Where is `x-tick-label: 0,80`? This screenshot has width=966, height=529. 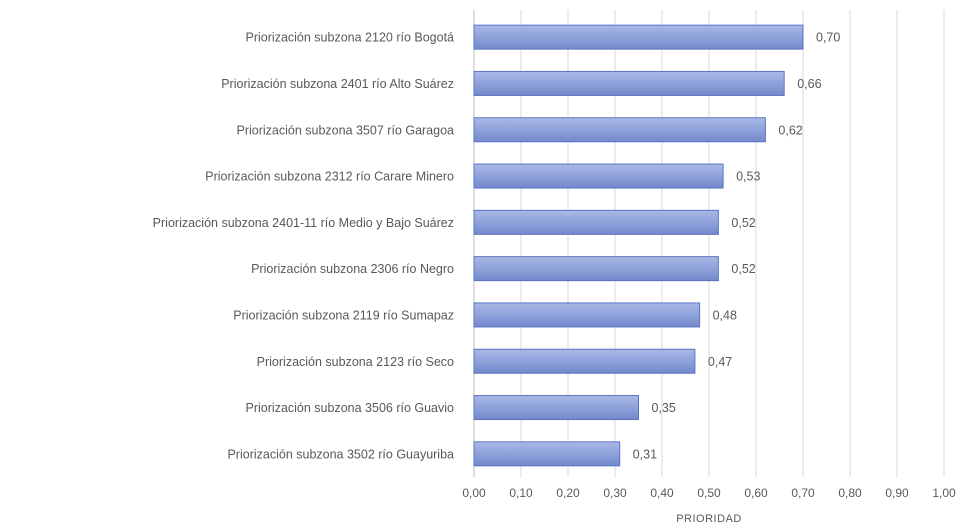
x-tick-label: 0,80 is located at coordinates (850, 493).